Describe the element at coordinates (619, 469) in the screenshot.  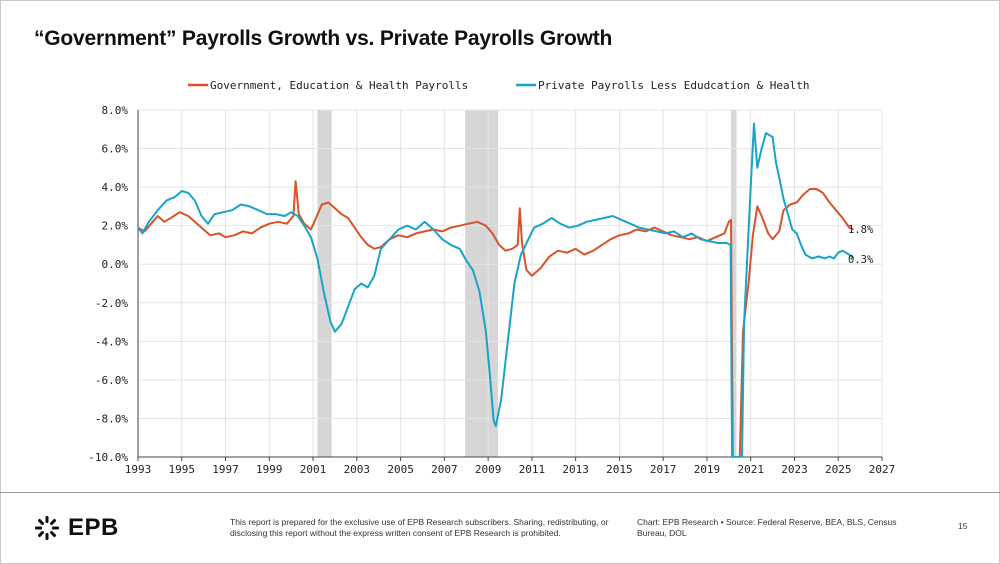
I see `x-tick-label: 2015` at that location.